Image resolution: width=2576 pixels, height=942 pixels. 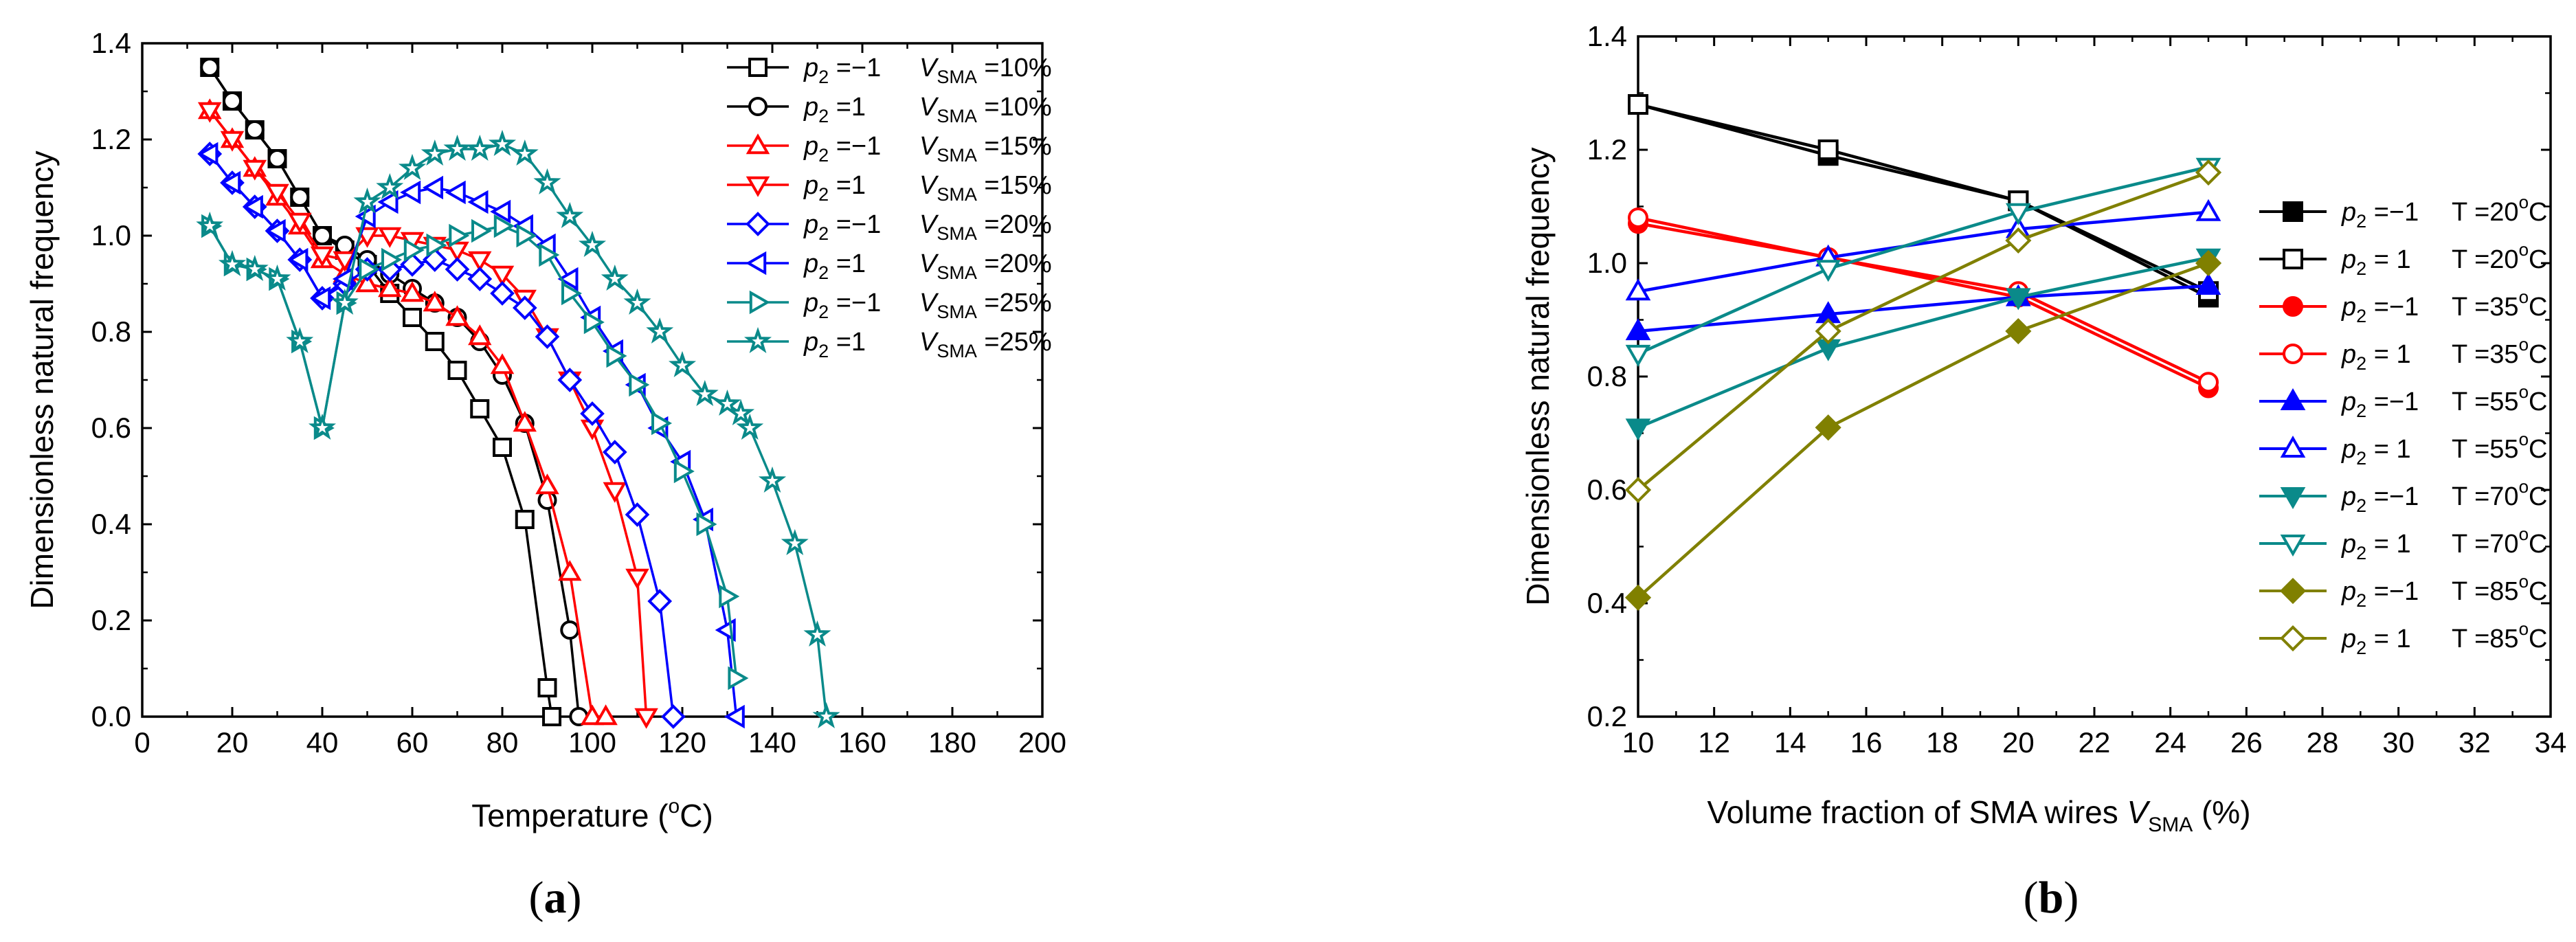 I want to click on x-tick-label: 120, so click(x=682, y=742).